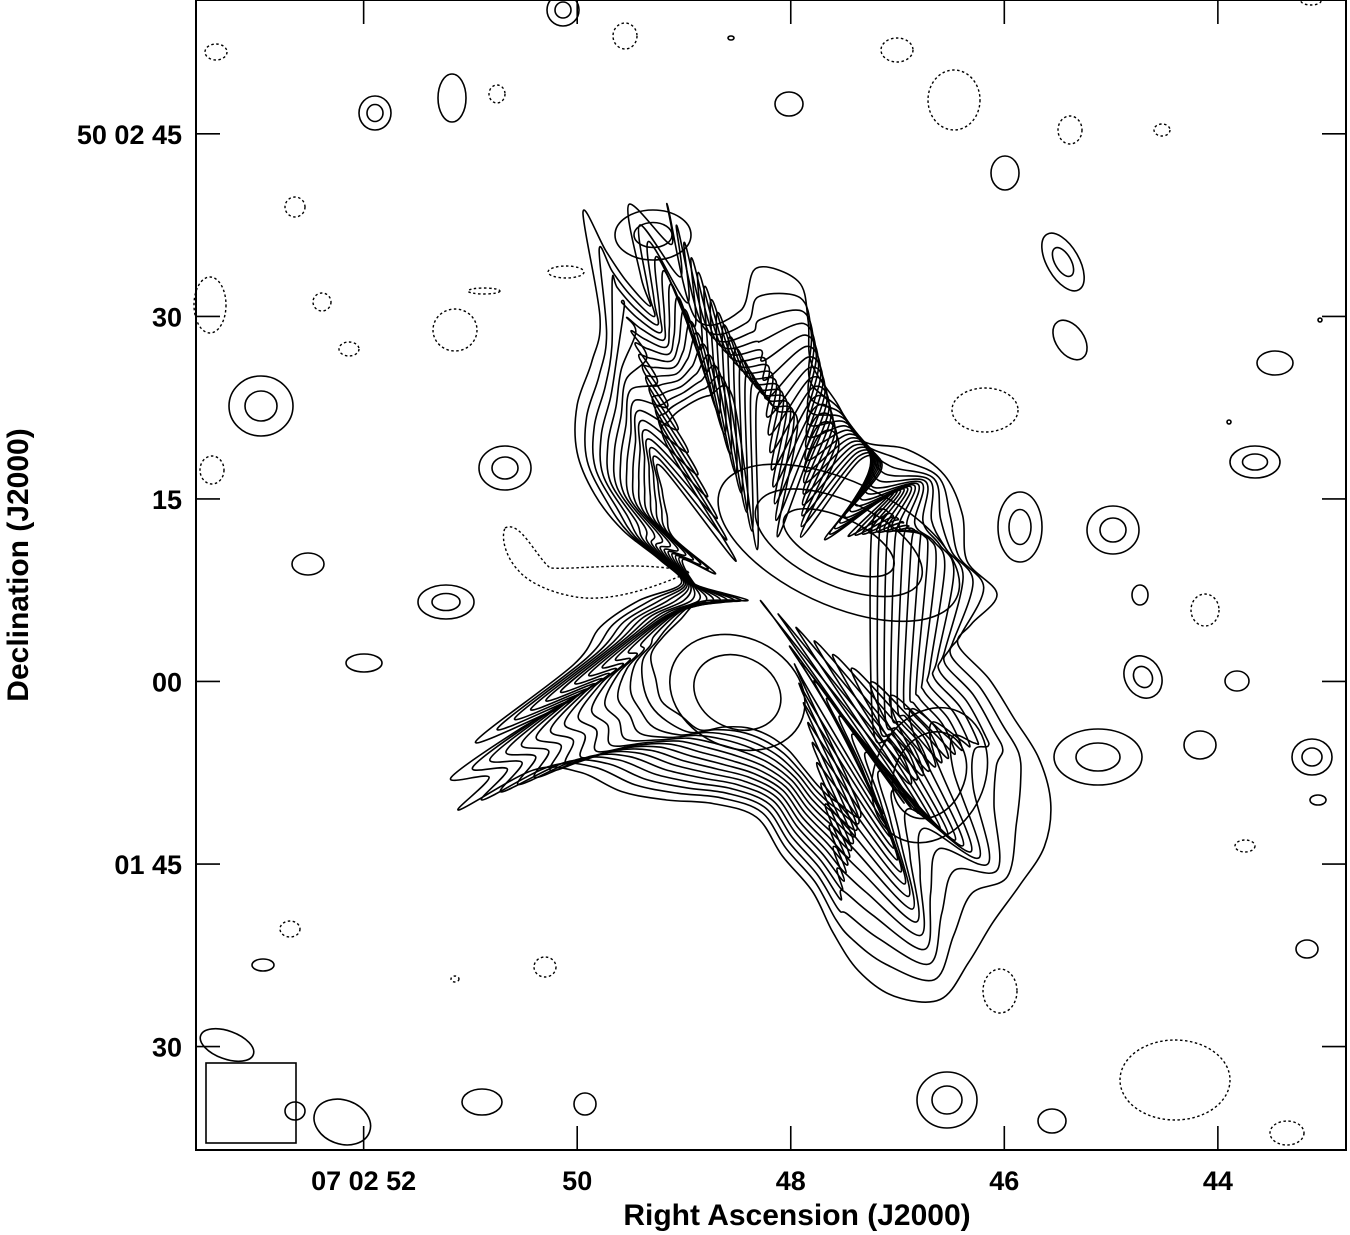  I want to click on beam-ellipse, so click(342, 1122).